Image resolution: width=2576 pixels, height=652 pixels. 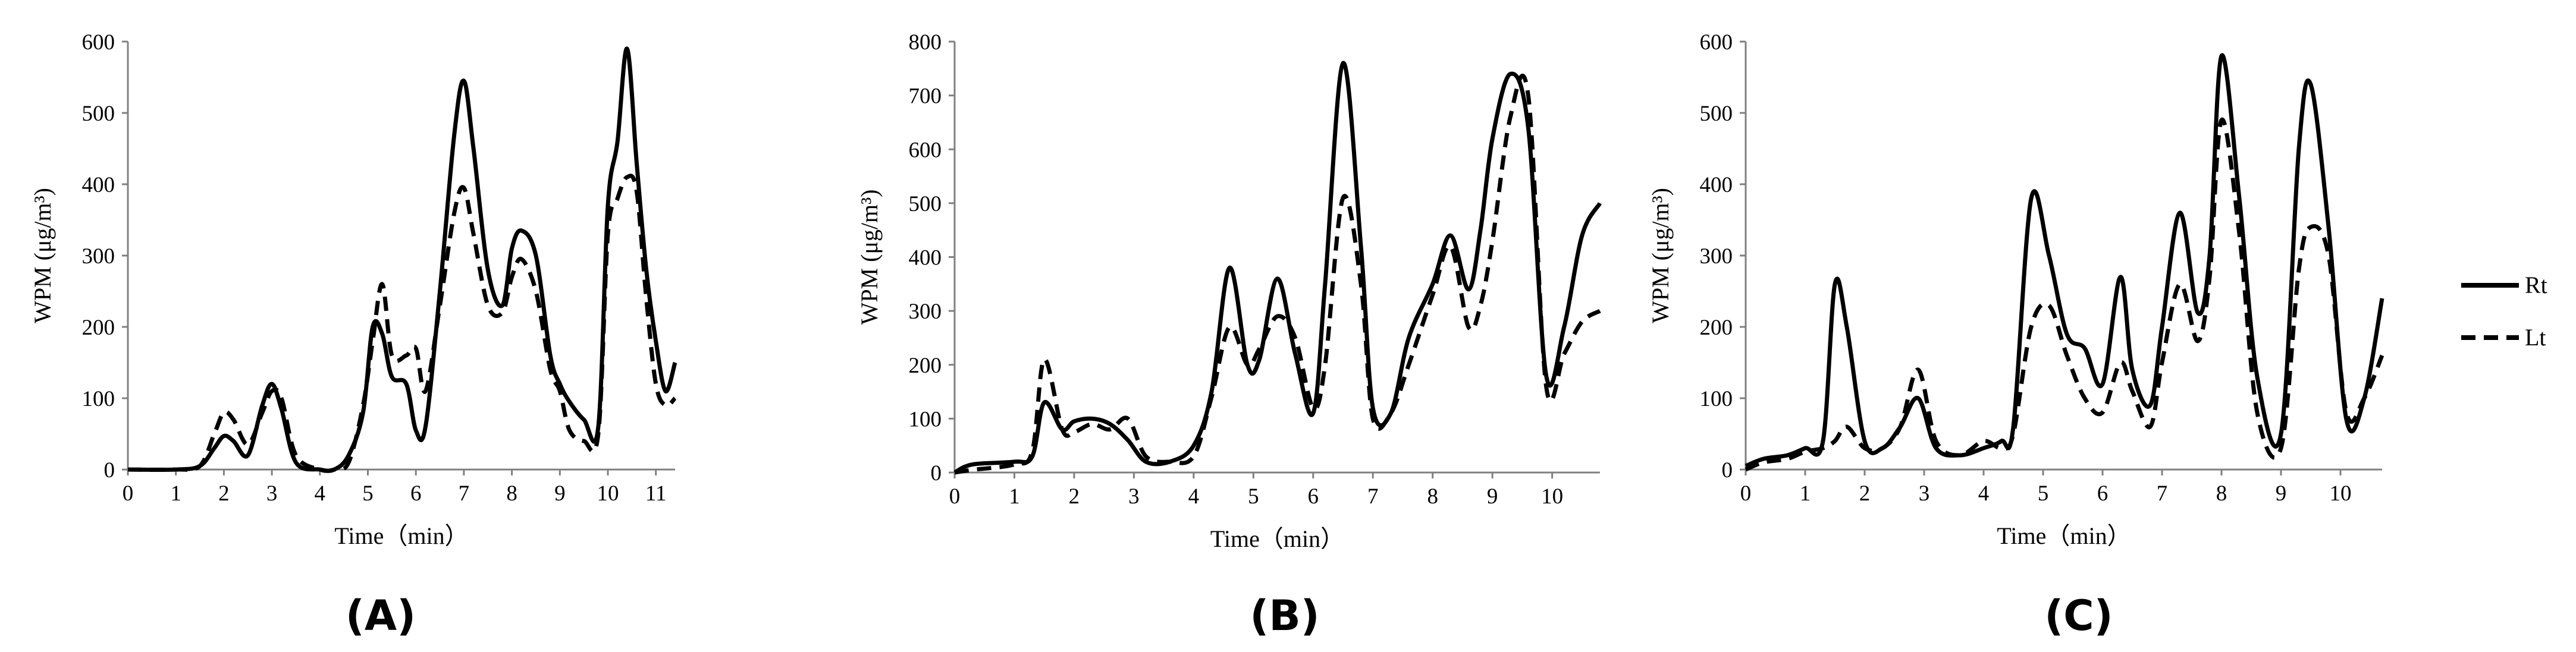 I want to click on legend-label-lt: Lt, so click(x=2535, y=337).